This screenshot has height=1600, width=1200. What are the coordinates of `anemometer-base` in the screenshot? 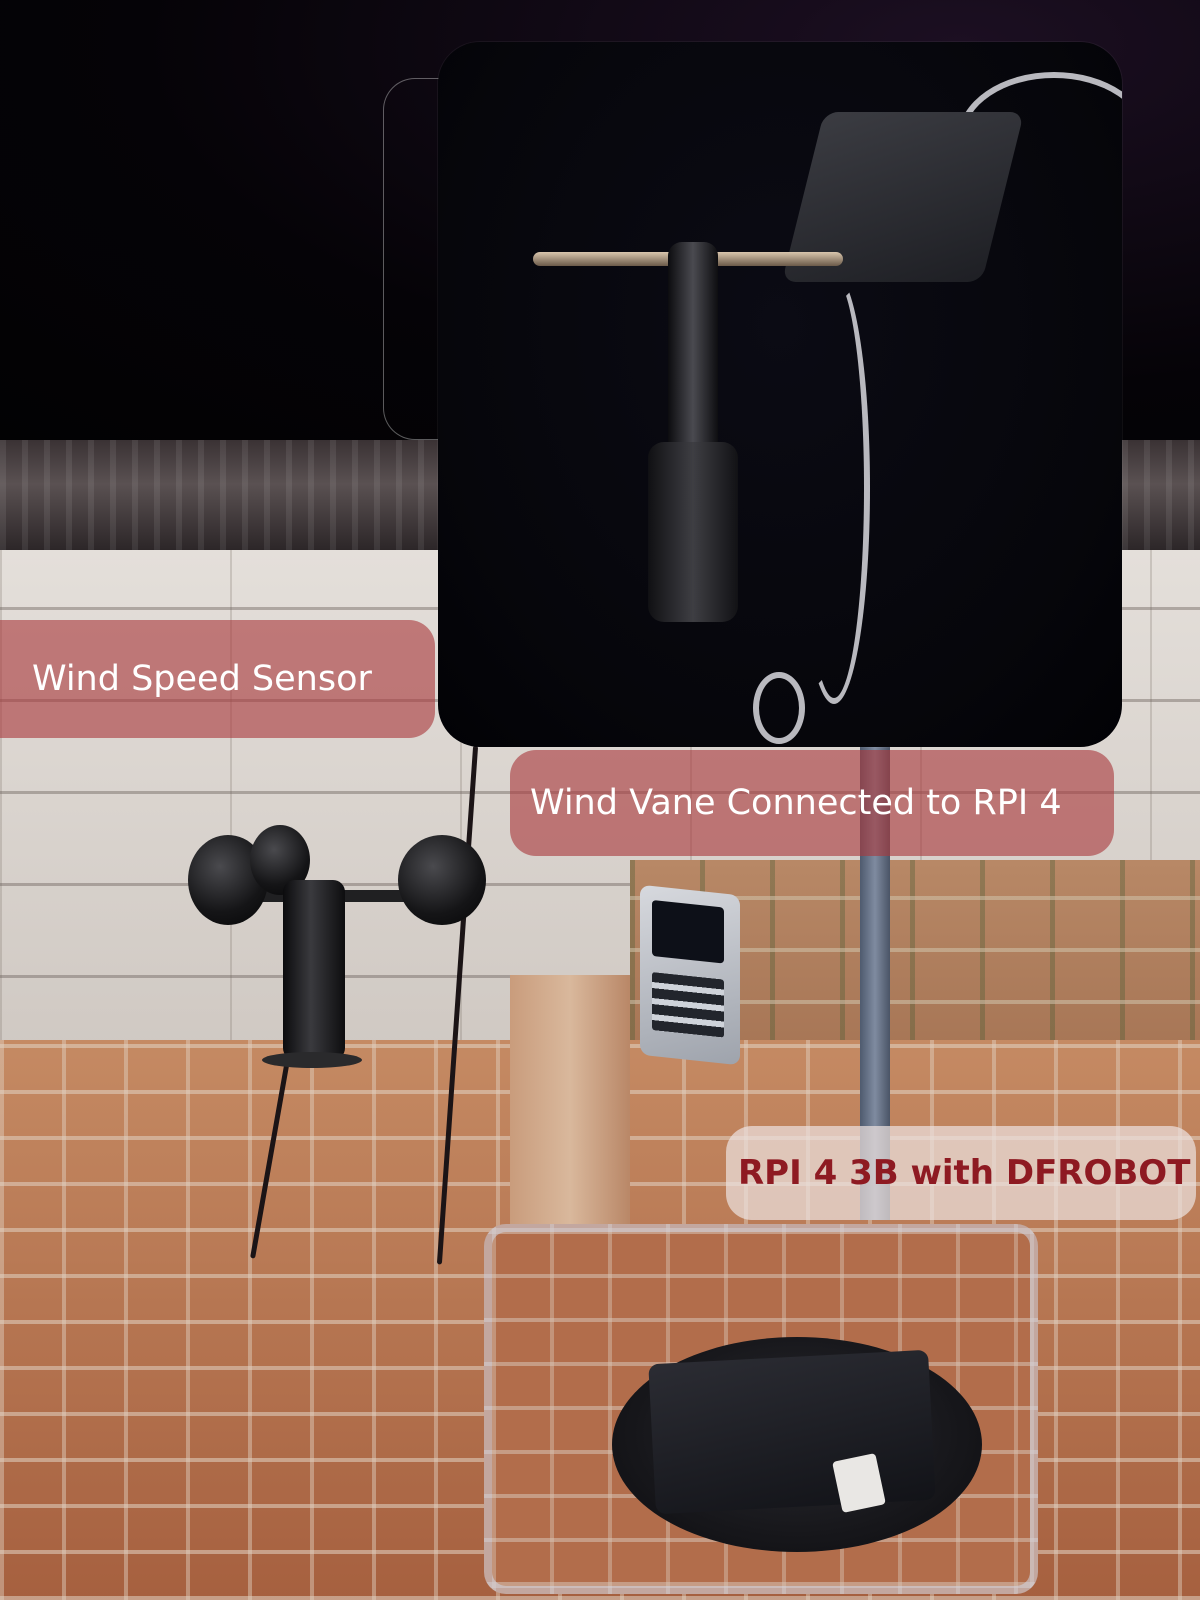 It's located at (312, 1060).